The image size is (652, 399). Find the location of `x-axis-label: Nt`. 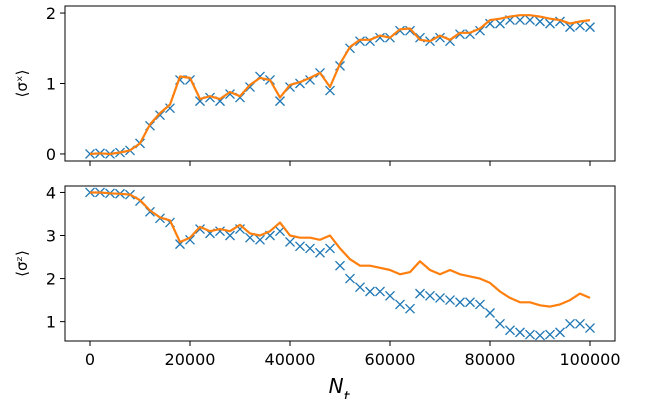

x-axis-label: Nt is located at coordinates (340, 386).